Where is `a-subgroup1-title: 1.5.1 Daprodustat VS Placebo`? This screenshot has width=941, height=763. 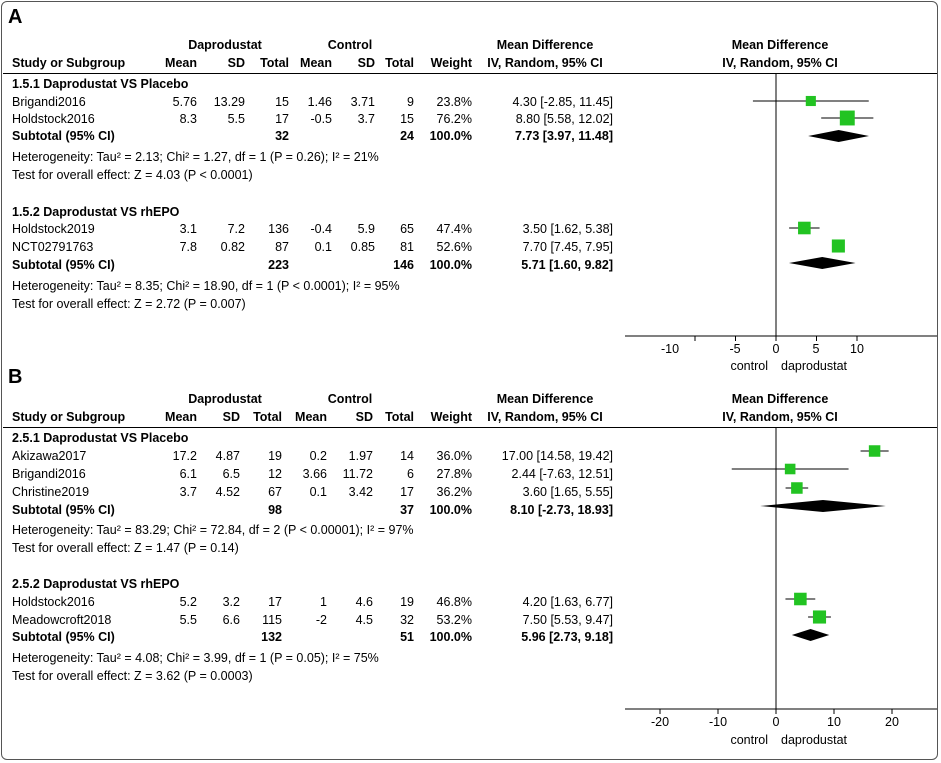 a-subgroup1-title: 1.5.1 Daprodustat VS Placebo is located at coordinates (100, 84).